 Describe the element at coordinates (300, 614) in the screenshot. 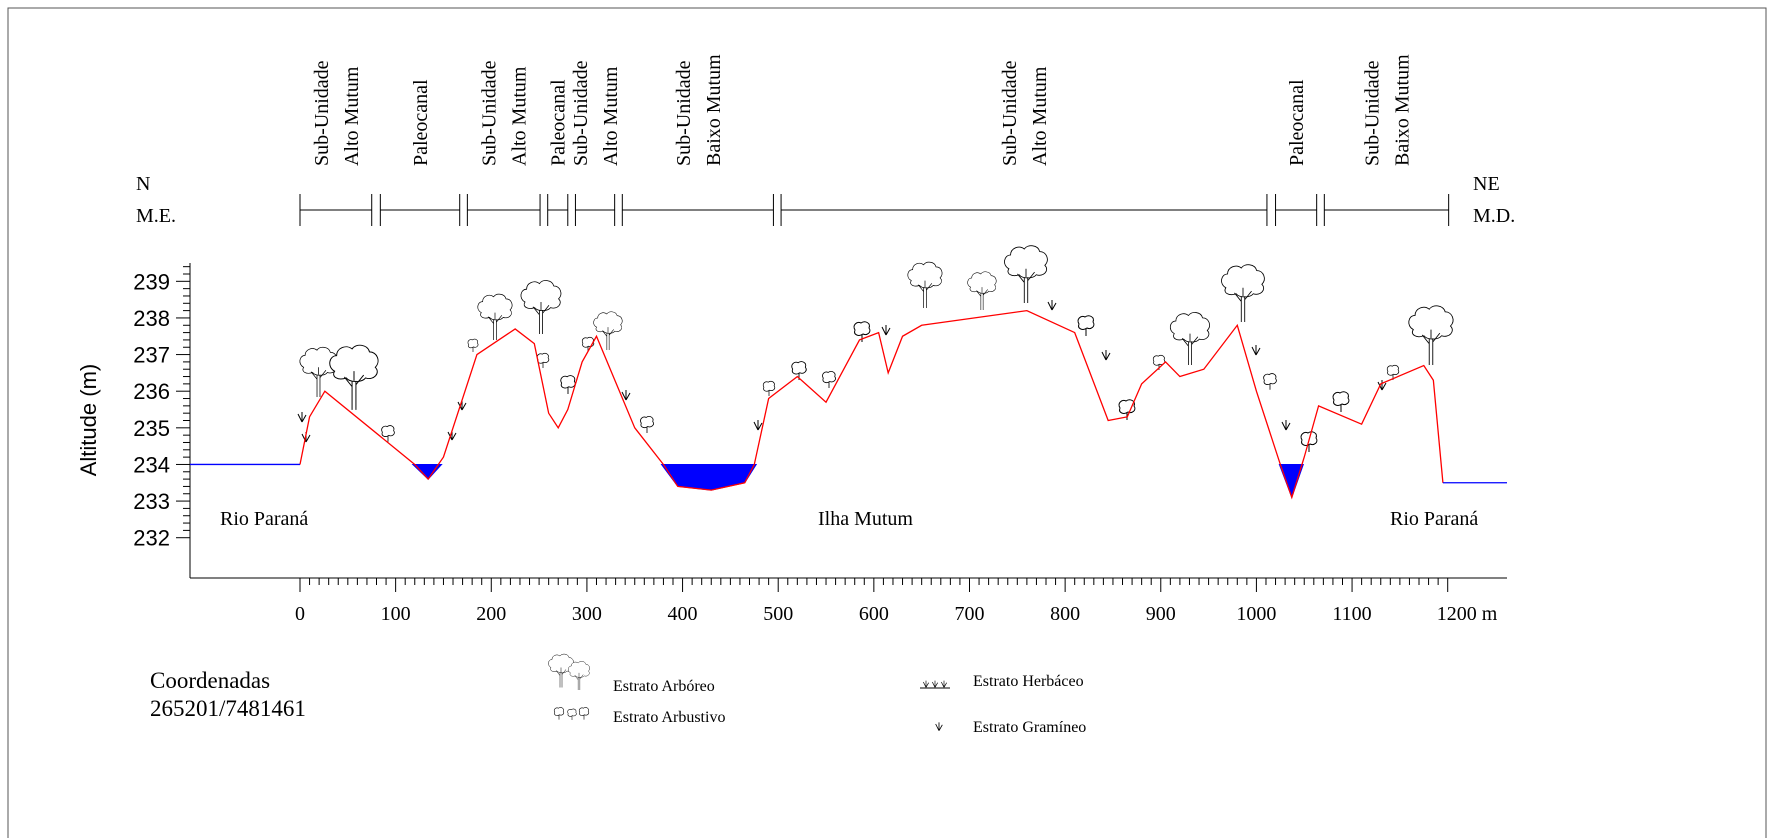

I see `x-tick-label: 0` at that location.